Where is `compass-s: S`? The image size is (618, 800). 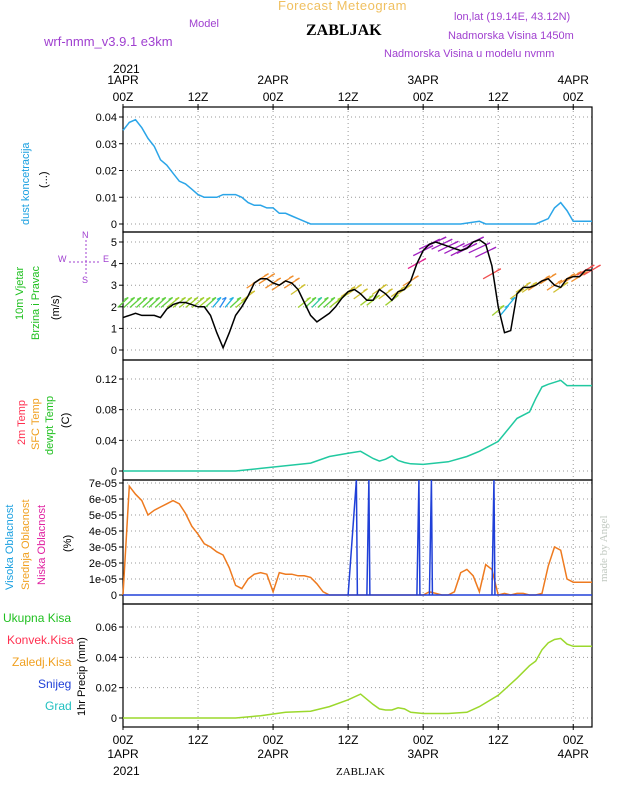
compass-s: S is located at coordinates (85, 280).